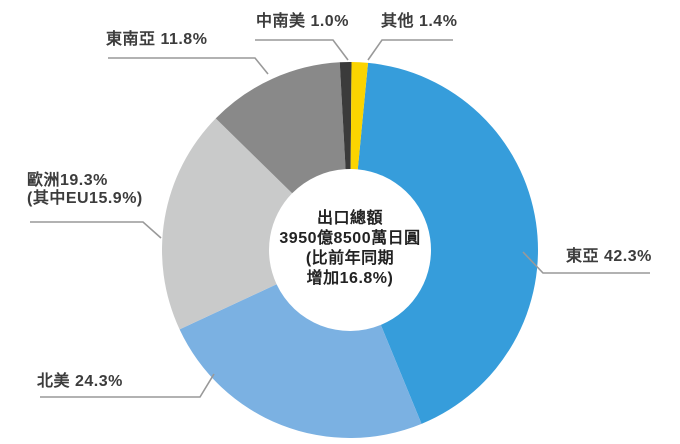 The width and height of the screenshot is (680, 444). I want to click on leader-line-others, so click(410, 50).